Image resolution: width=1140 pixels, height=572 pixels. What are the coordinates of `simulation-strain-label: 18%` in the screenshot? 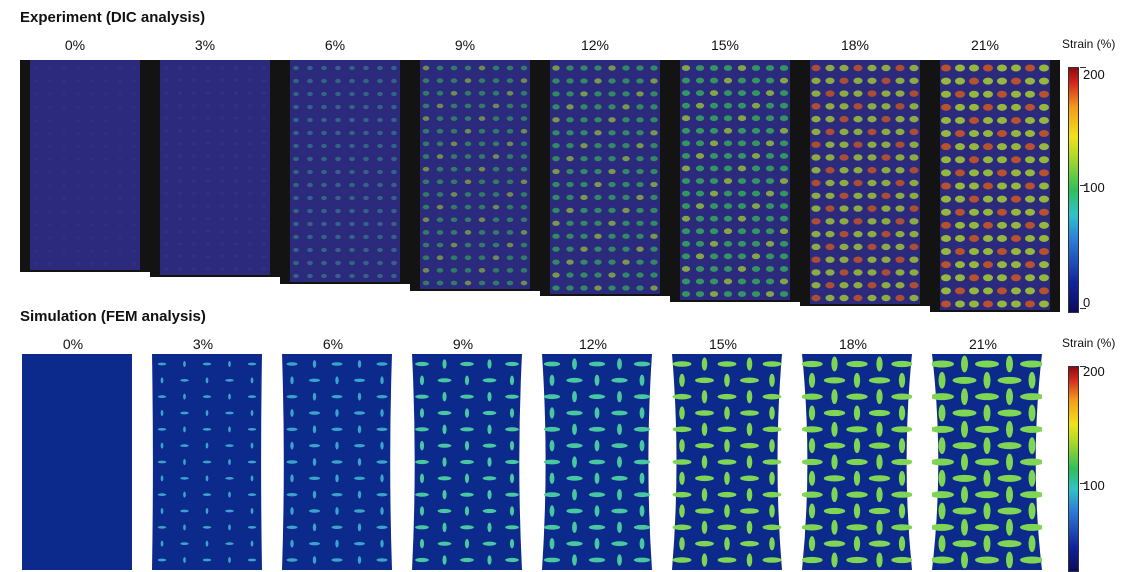 It's located at (853, 344).